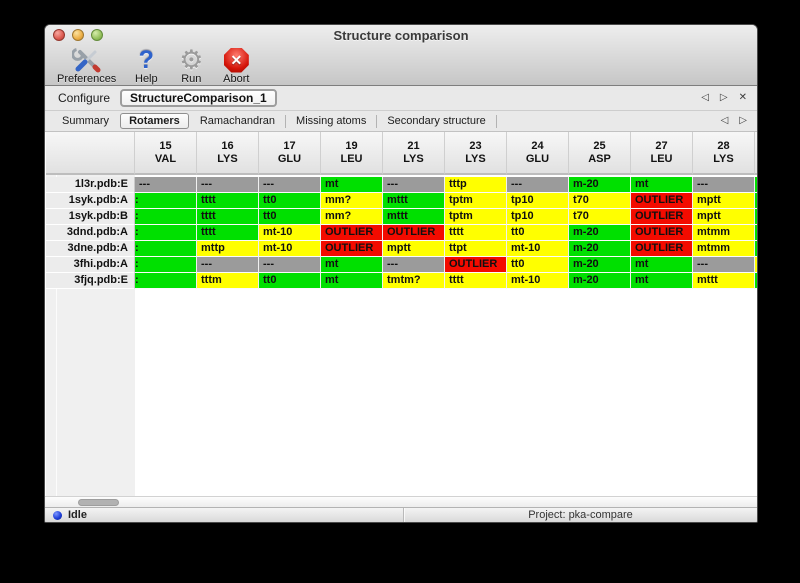 The height and width of the screenshot is (583, 800). Describe the element at coordinates (90, 249) in the screenshot. I see `row-label: 3dne.pdb:A` at that location.